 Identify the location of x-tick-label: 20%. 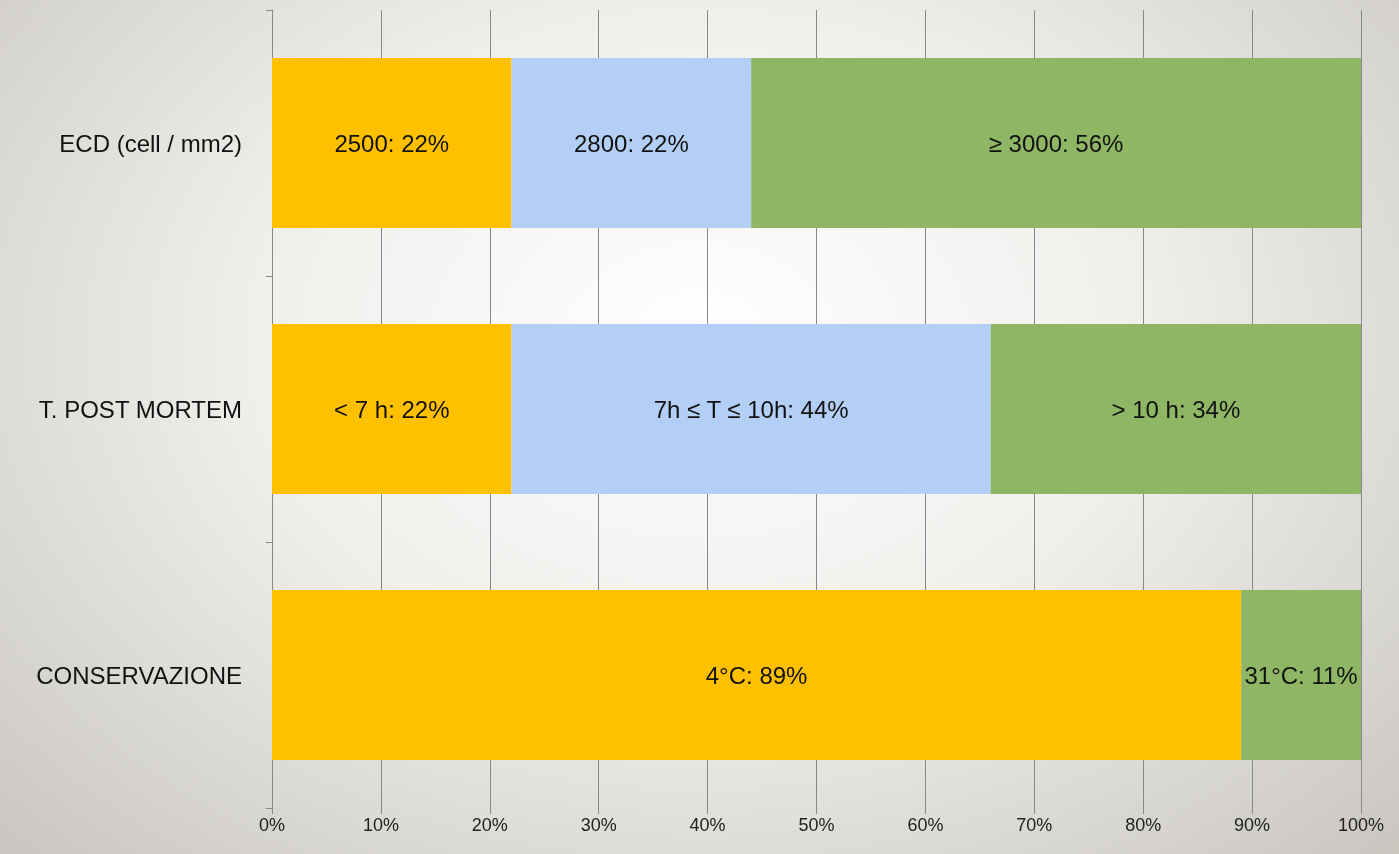
(489, 825).